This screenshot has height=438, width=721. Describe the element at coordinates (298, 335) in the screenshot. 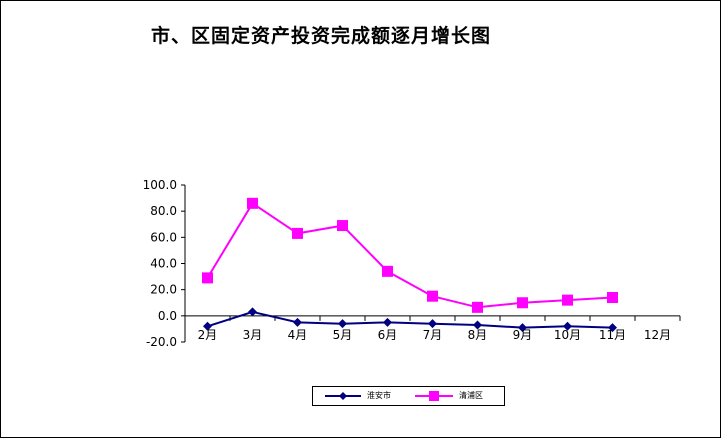

I see `x-tick-label: 4月` at that location.